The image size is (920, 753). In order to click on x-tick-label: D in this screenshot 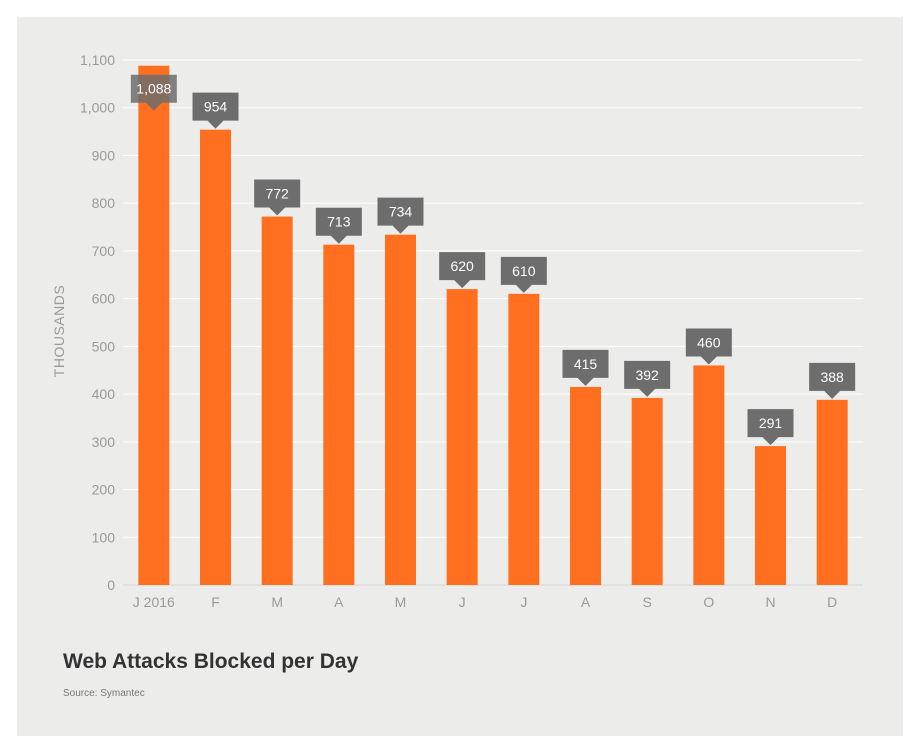, I will do `click(832, 602)`.